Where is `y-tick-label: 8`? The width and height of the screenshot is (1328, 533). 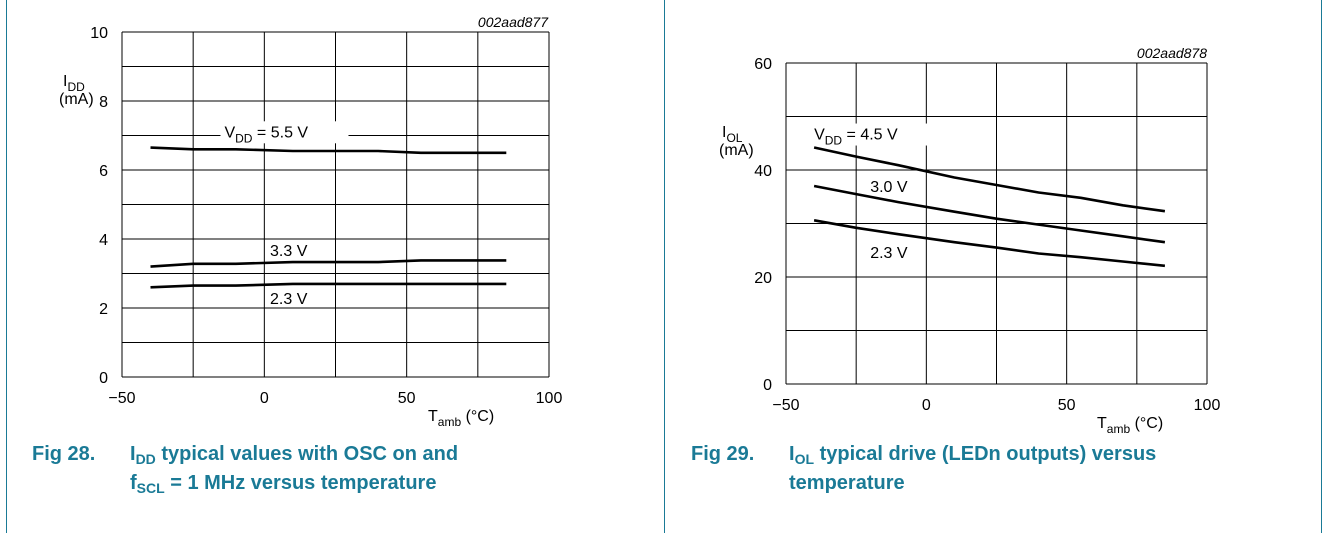
y-tick-label: 8 is located at coordinates (103, 102).